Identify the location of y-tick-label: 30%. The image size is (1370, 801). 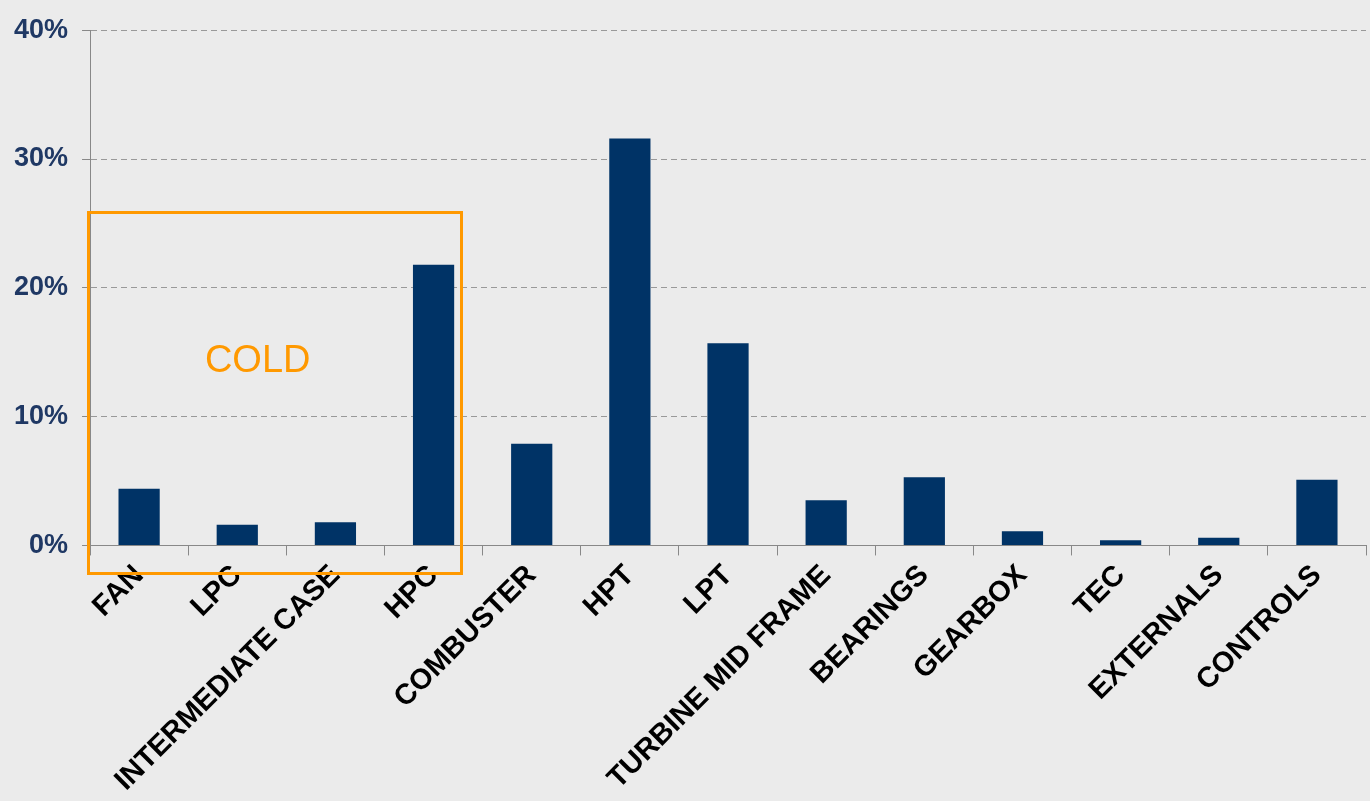
(41, 157).